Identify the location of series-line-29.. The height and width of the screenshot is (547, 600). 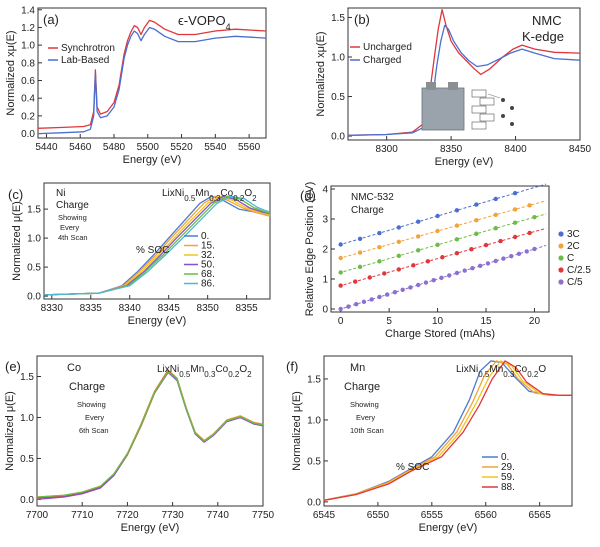
(447, 430).